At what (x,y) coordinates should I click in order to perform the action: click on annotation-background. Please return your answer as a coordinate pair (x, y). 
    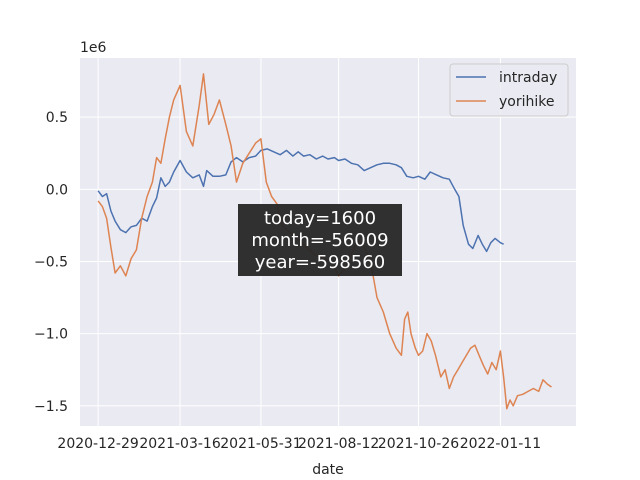
    Looking at the image, I should click on (320, 240).